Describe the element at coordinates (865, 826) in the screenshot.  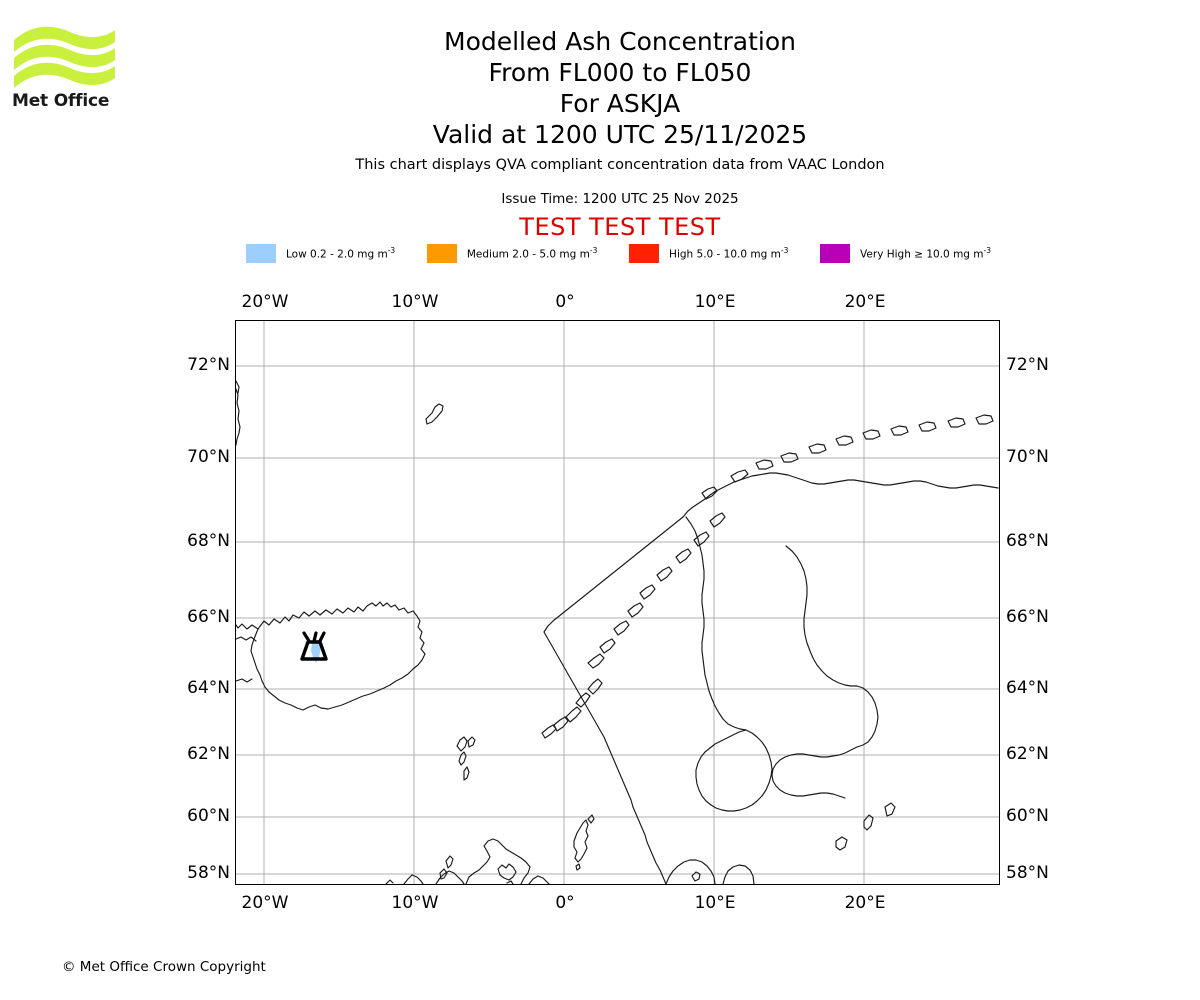
I see `coastline-baltic-islands` at that location.